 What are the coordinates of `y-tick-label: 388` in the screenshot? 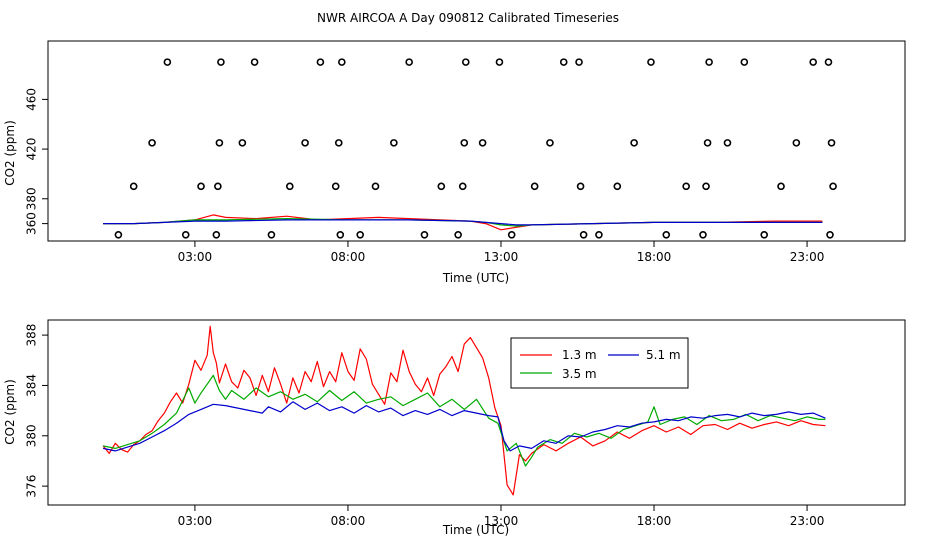 It's located at (32, 335).